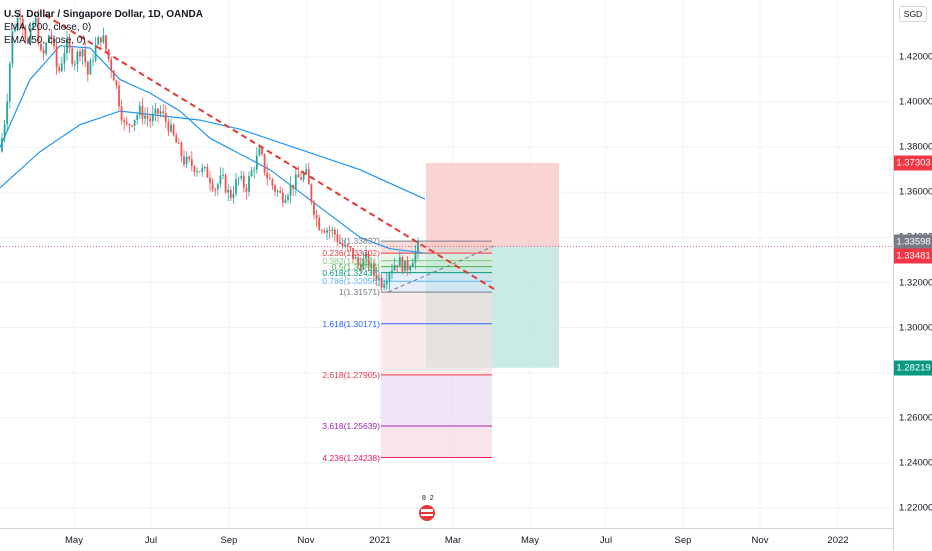 The image size is (932, 551). Describe the element at coordinates (838, 540) in the screenshot. I see `time-tick-label: 2022` at that location.